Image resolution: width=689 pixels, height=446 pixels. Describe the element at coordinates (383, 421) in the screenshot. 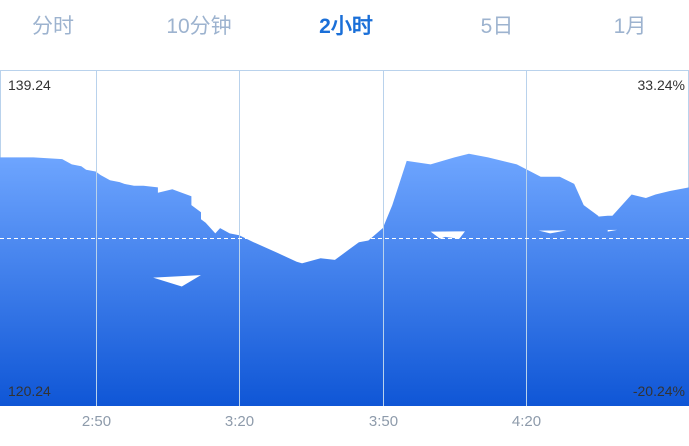

I see `x-tick-label: 3:50` at that location.